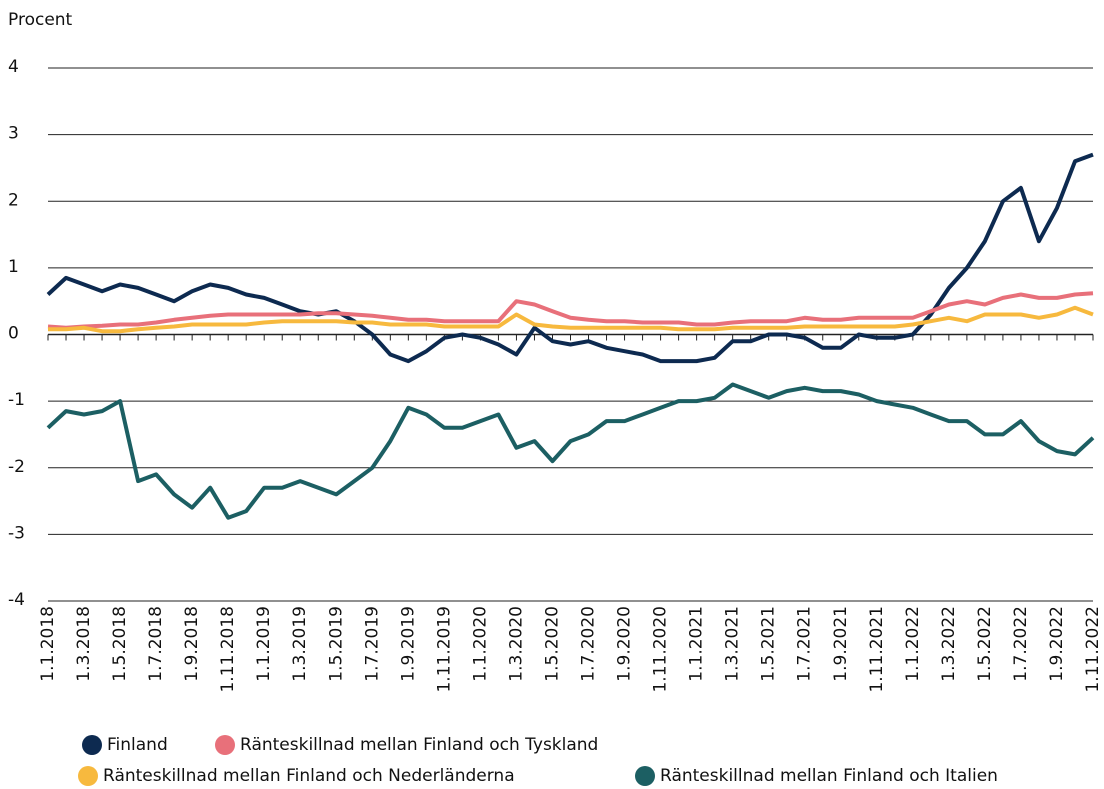  Describe the element at coordinates (16, 533) in the screenshot. I see `y-tick-label: -3` at that location.